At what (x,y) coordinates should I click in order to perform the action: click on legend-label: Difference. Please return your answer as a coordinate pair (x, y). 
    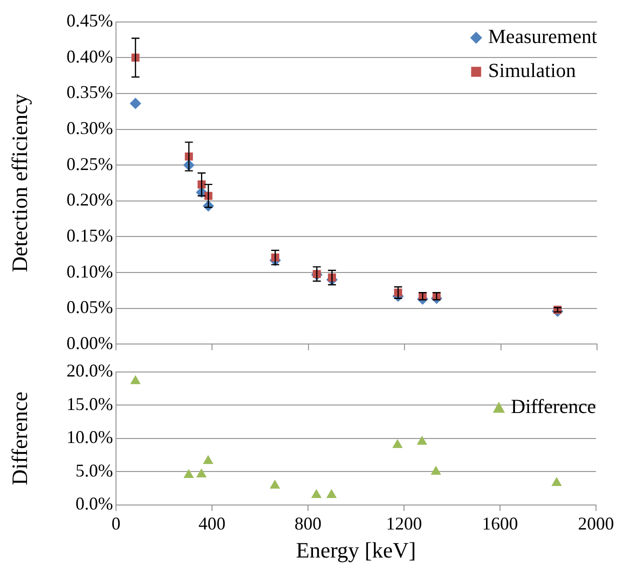
    Looking at the image, I should click on (553, 407).